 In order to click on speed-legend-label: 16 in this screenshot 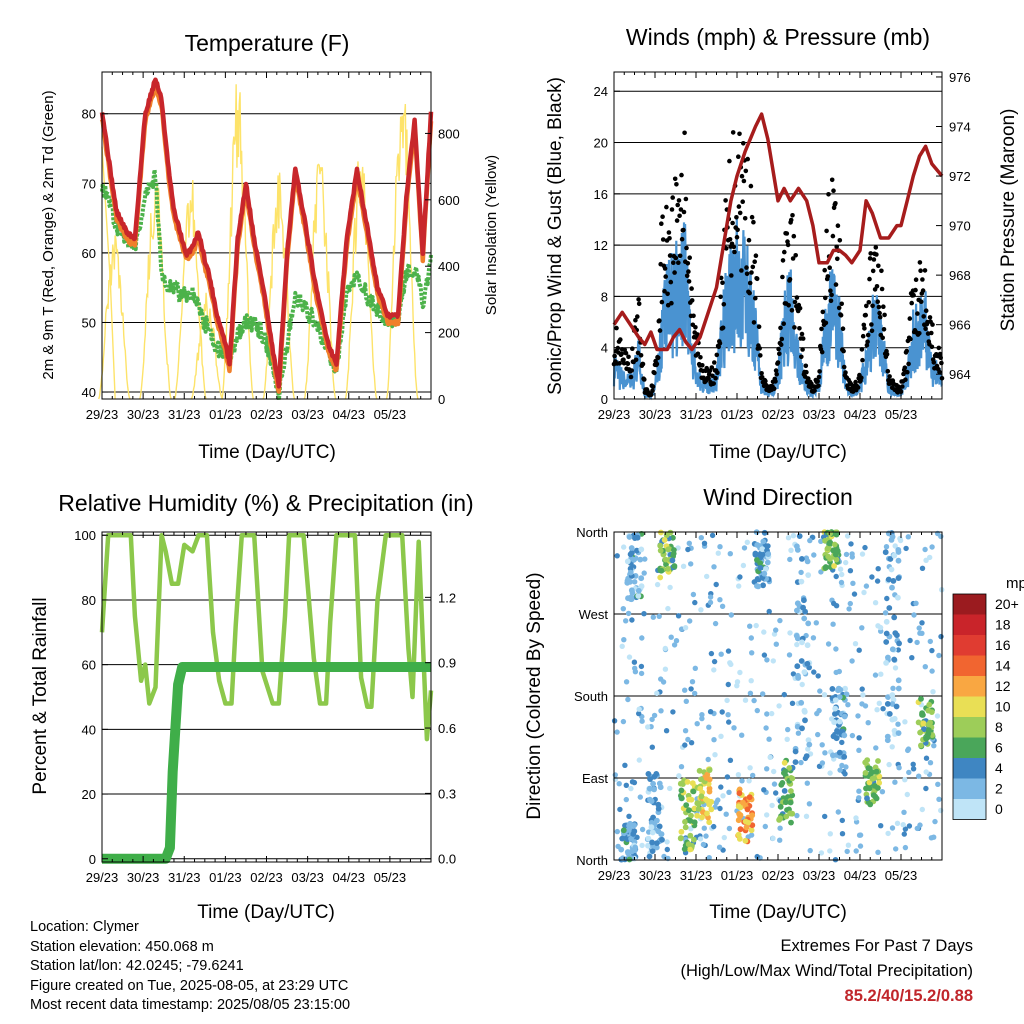, I will do `click(1003, 645)`.